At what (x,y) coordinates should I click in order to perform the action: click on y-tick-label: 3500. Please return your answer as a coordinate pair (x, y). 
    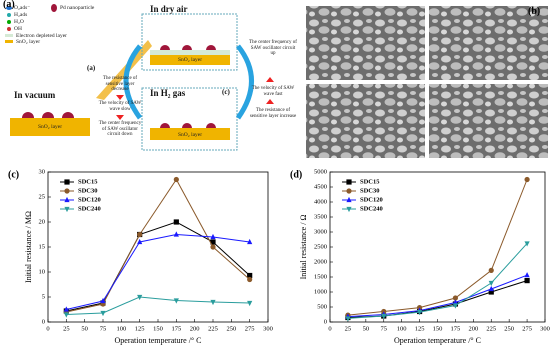
    Looking at the image, I should click on (320, 216).